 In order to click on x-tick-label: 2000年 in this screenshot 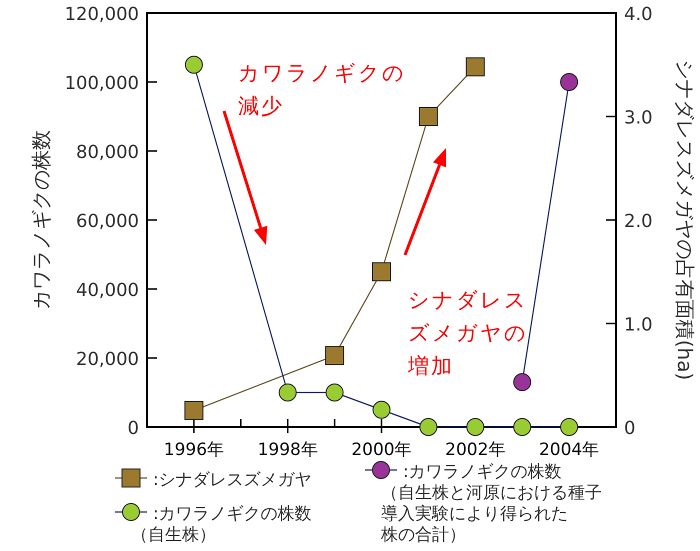, I will do `click(381, 450)`.